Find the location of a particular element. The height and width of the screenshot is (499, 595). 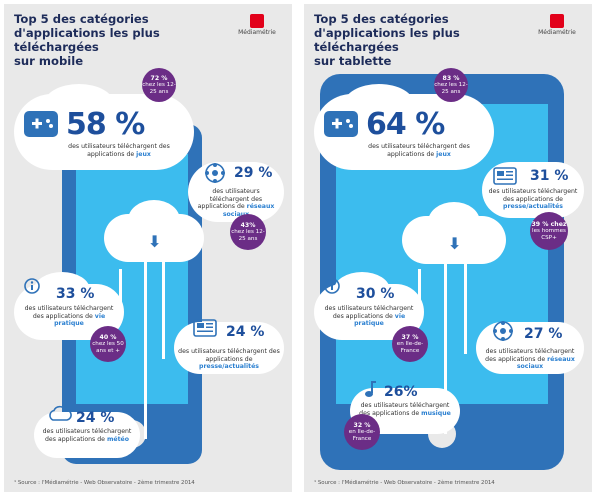

bubble-text: chez les 50 ans et + is located at coordinates (108, 347).